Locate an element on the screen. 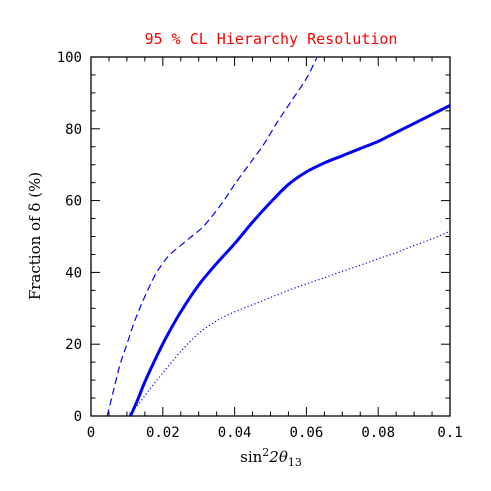 The height and width of the screenshot is (491, 491). y-tick-label: 0 is located at coordinates (78, 417).